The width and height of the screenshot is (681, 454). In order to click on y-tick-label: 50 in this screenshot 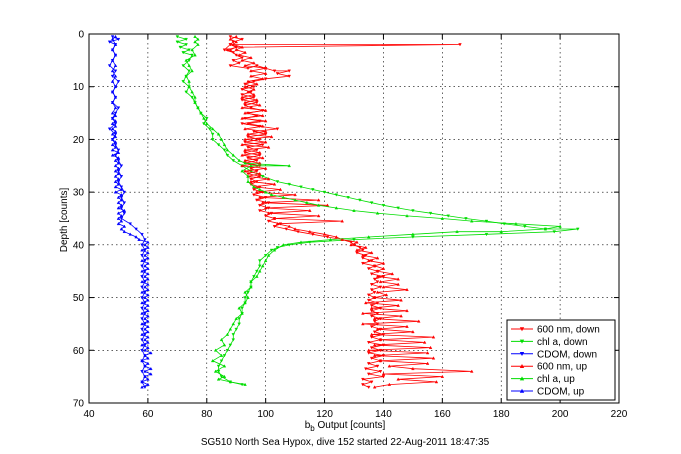, I will do `click(79, 298)`.